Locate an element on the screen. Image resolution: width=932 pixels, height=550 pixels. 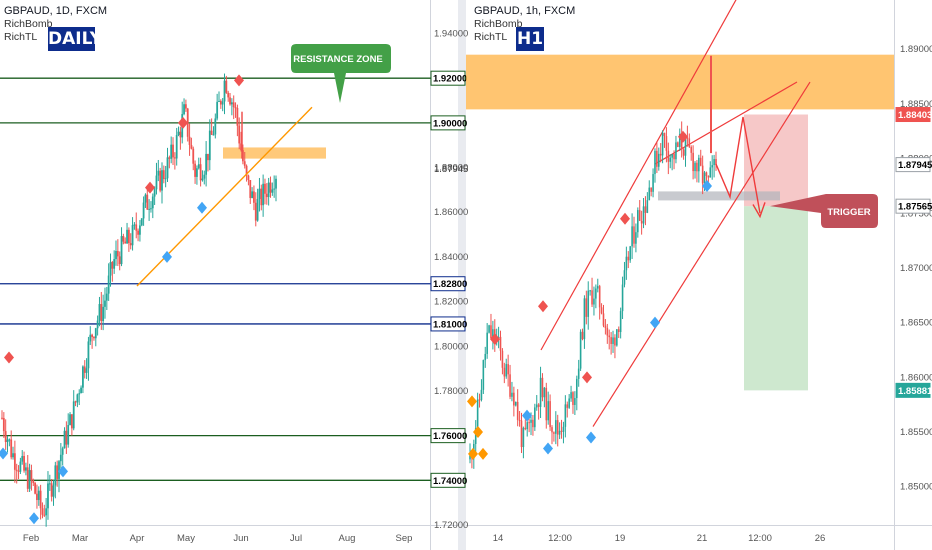
left-callout-text: RESISTANCE ZONE is located at coordinates (338, 59).